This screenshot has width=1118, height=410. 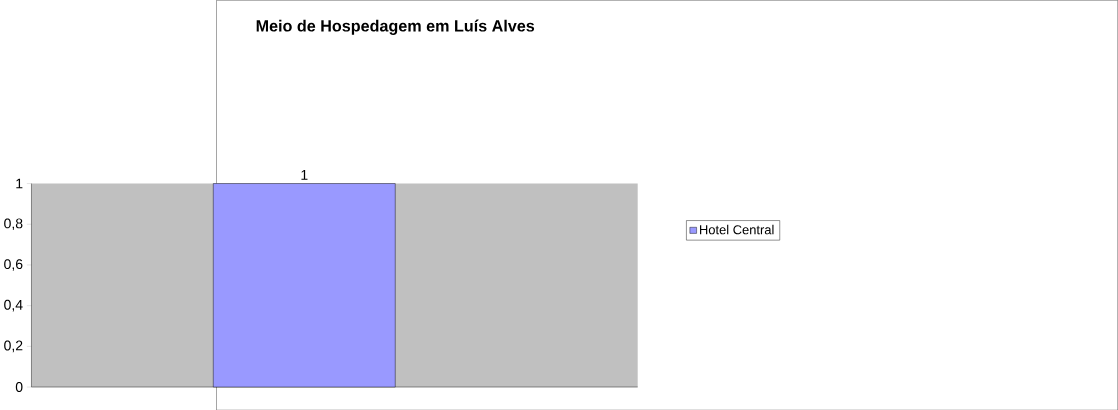 I want to click on y-tick-label: 0,4, so click(x=13, y=305).